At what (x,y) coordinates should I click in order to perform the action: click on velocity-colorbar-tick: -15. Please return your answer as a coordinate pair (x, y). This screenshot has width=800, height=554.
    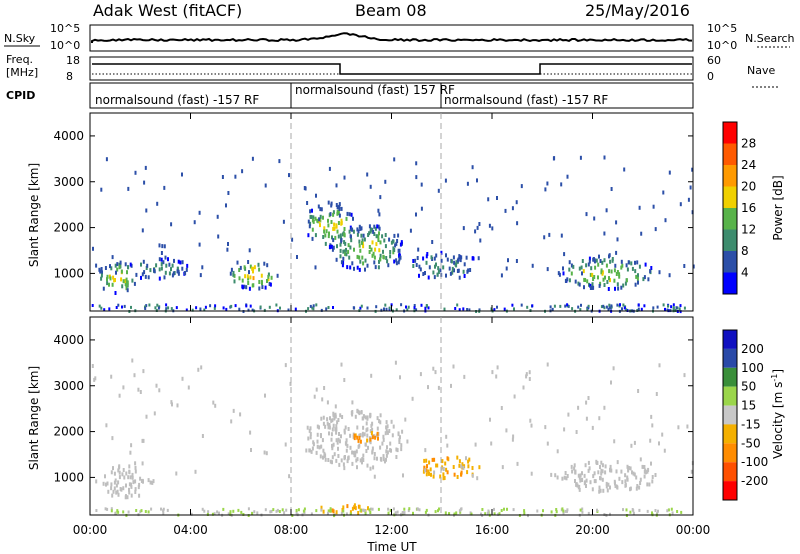
    Looking at the image, I should click on (751, 424).